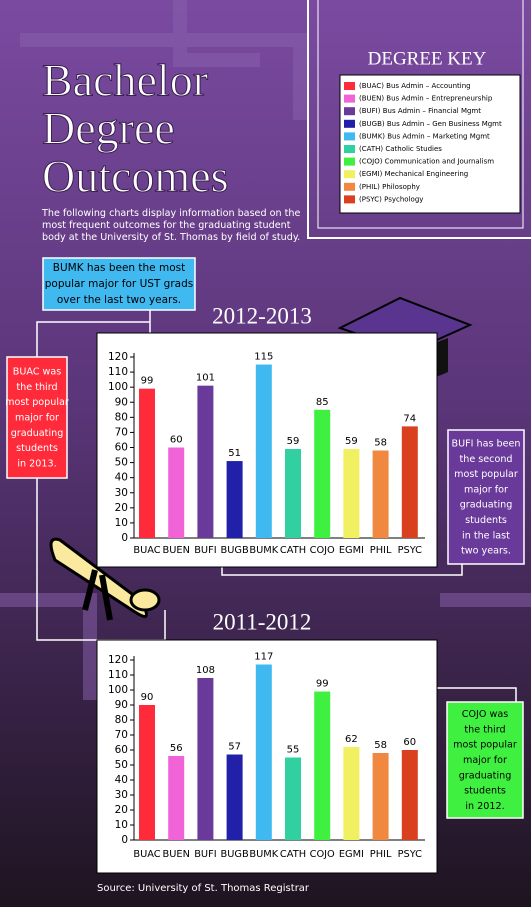 This screenshot has height=907, width=531. Describe the element at coordinates (135, 176) in the screenshot. I see `title-line: Outcomes` at that location.